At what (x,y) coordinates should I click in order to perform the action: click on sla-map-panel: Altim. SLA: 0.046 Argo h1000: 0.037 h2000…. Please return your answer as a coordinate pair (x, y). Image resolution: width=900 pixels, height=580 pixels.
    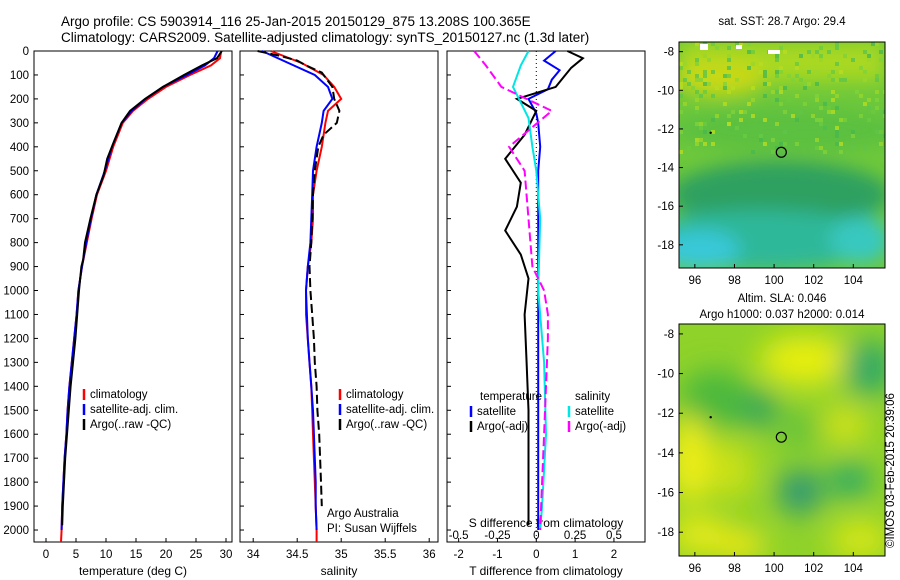
    Looking at the image, I should click on (771, 434).